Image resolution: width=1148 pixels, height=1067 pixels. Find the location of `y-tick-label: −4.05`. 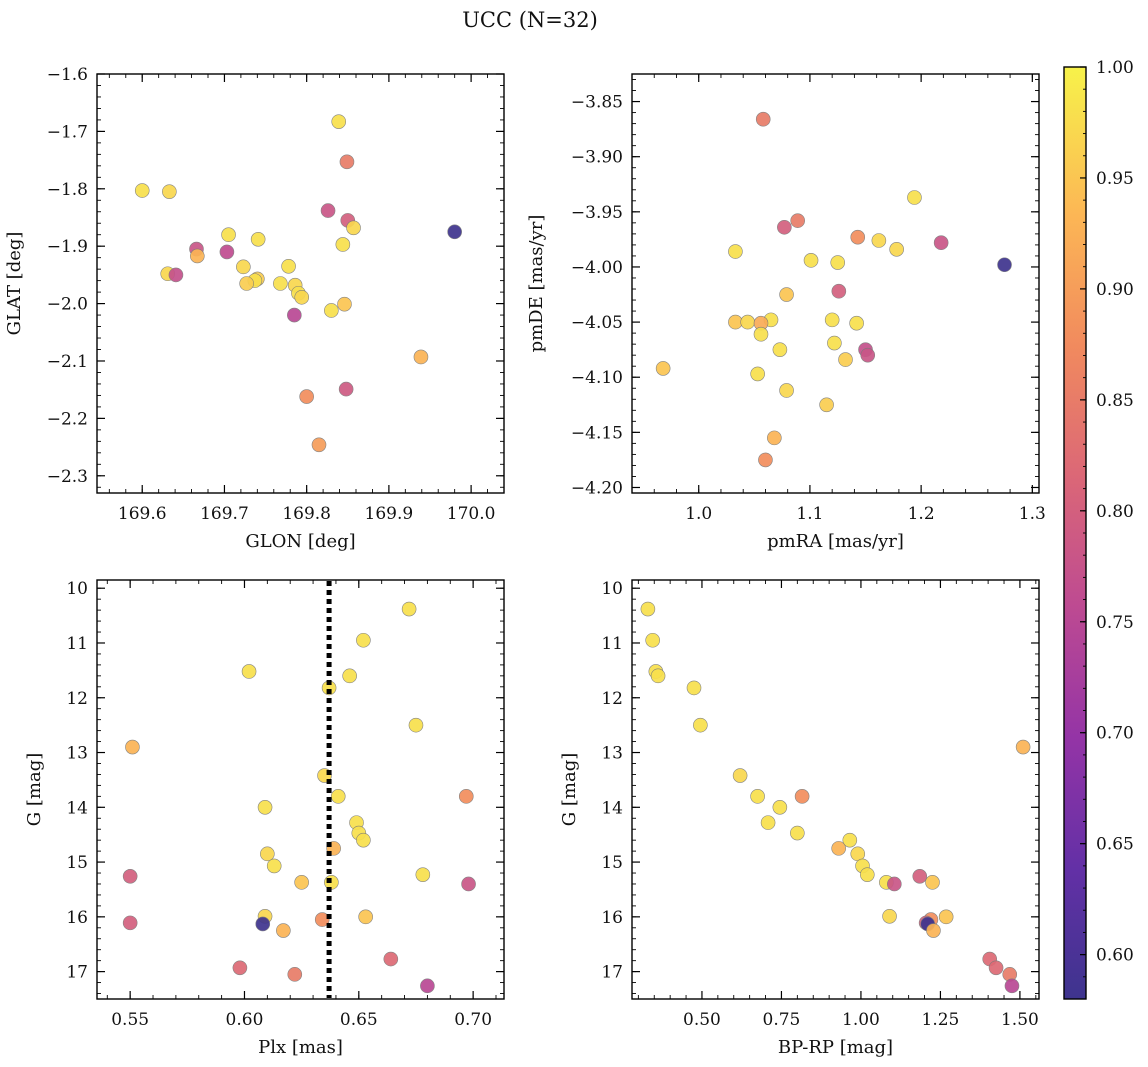

y-tick-label: −4.05 is located at coordinates (597, 323).